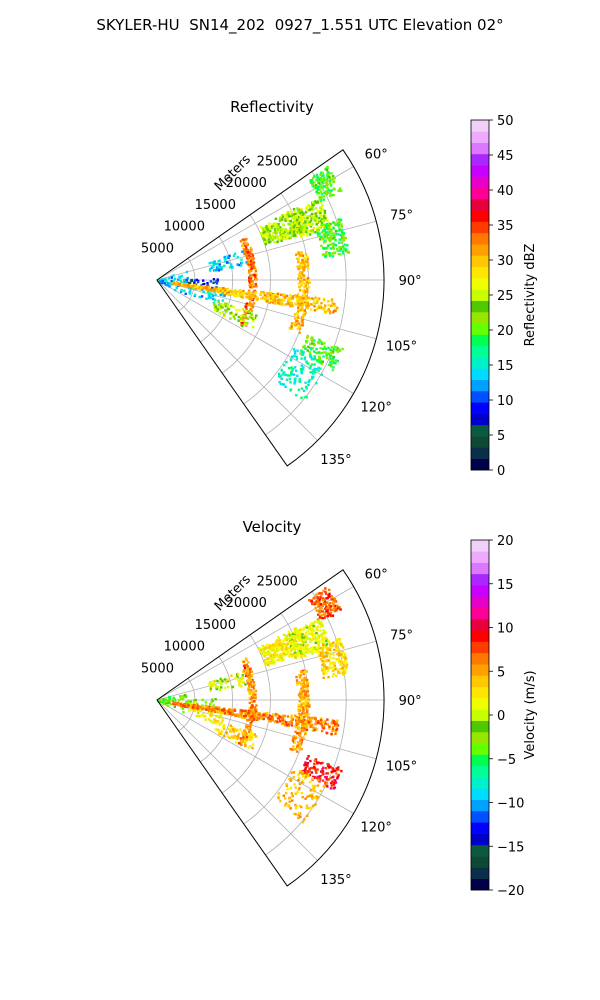  I want to click on angle-tick-label: 60°, so click(376, 574).